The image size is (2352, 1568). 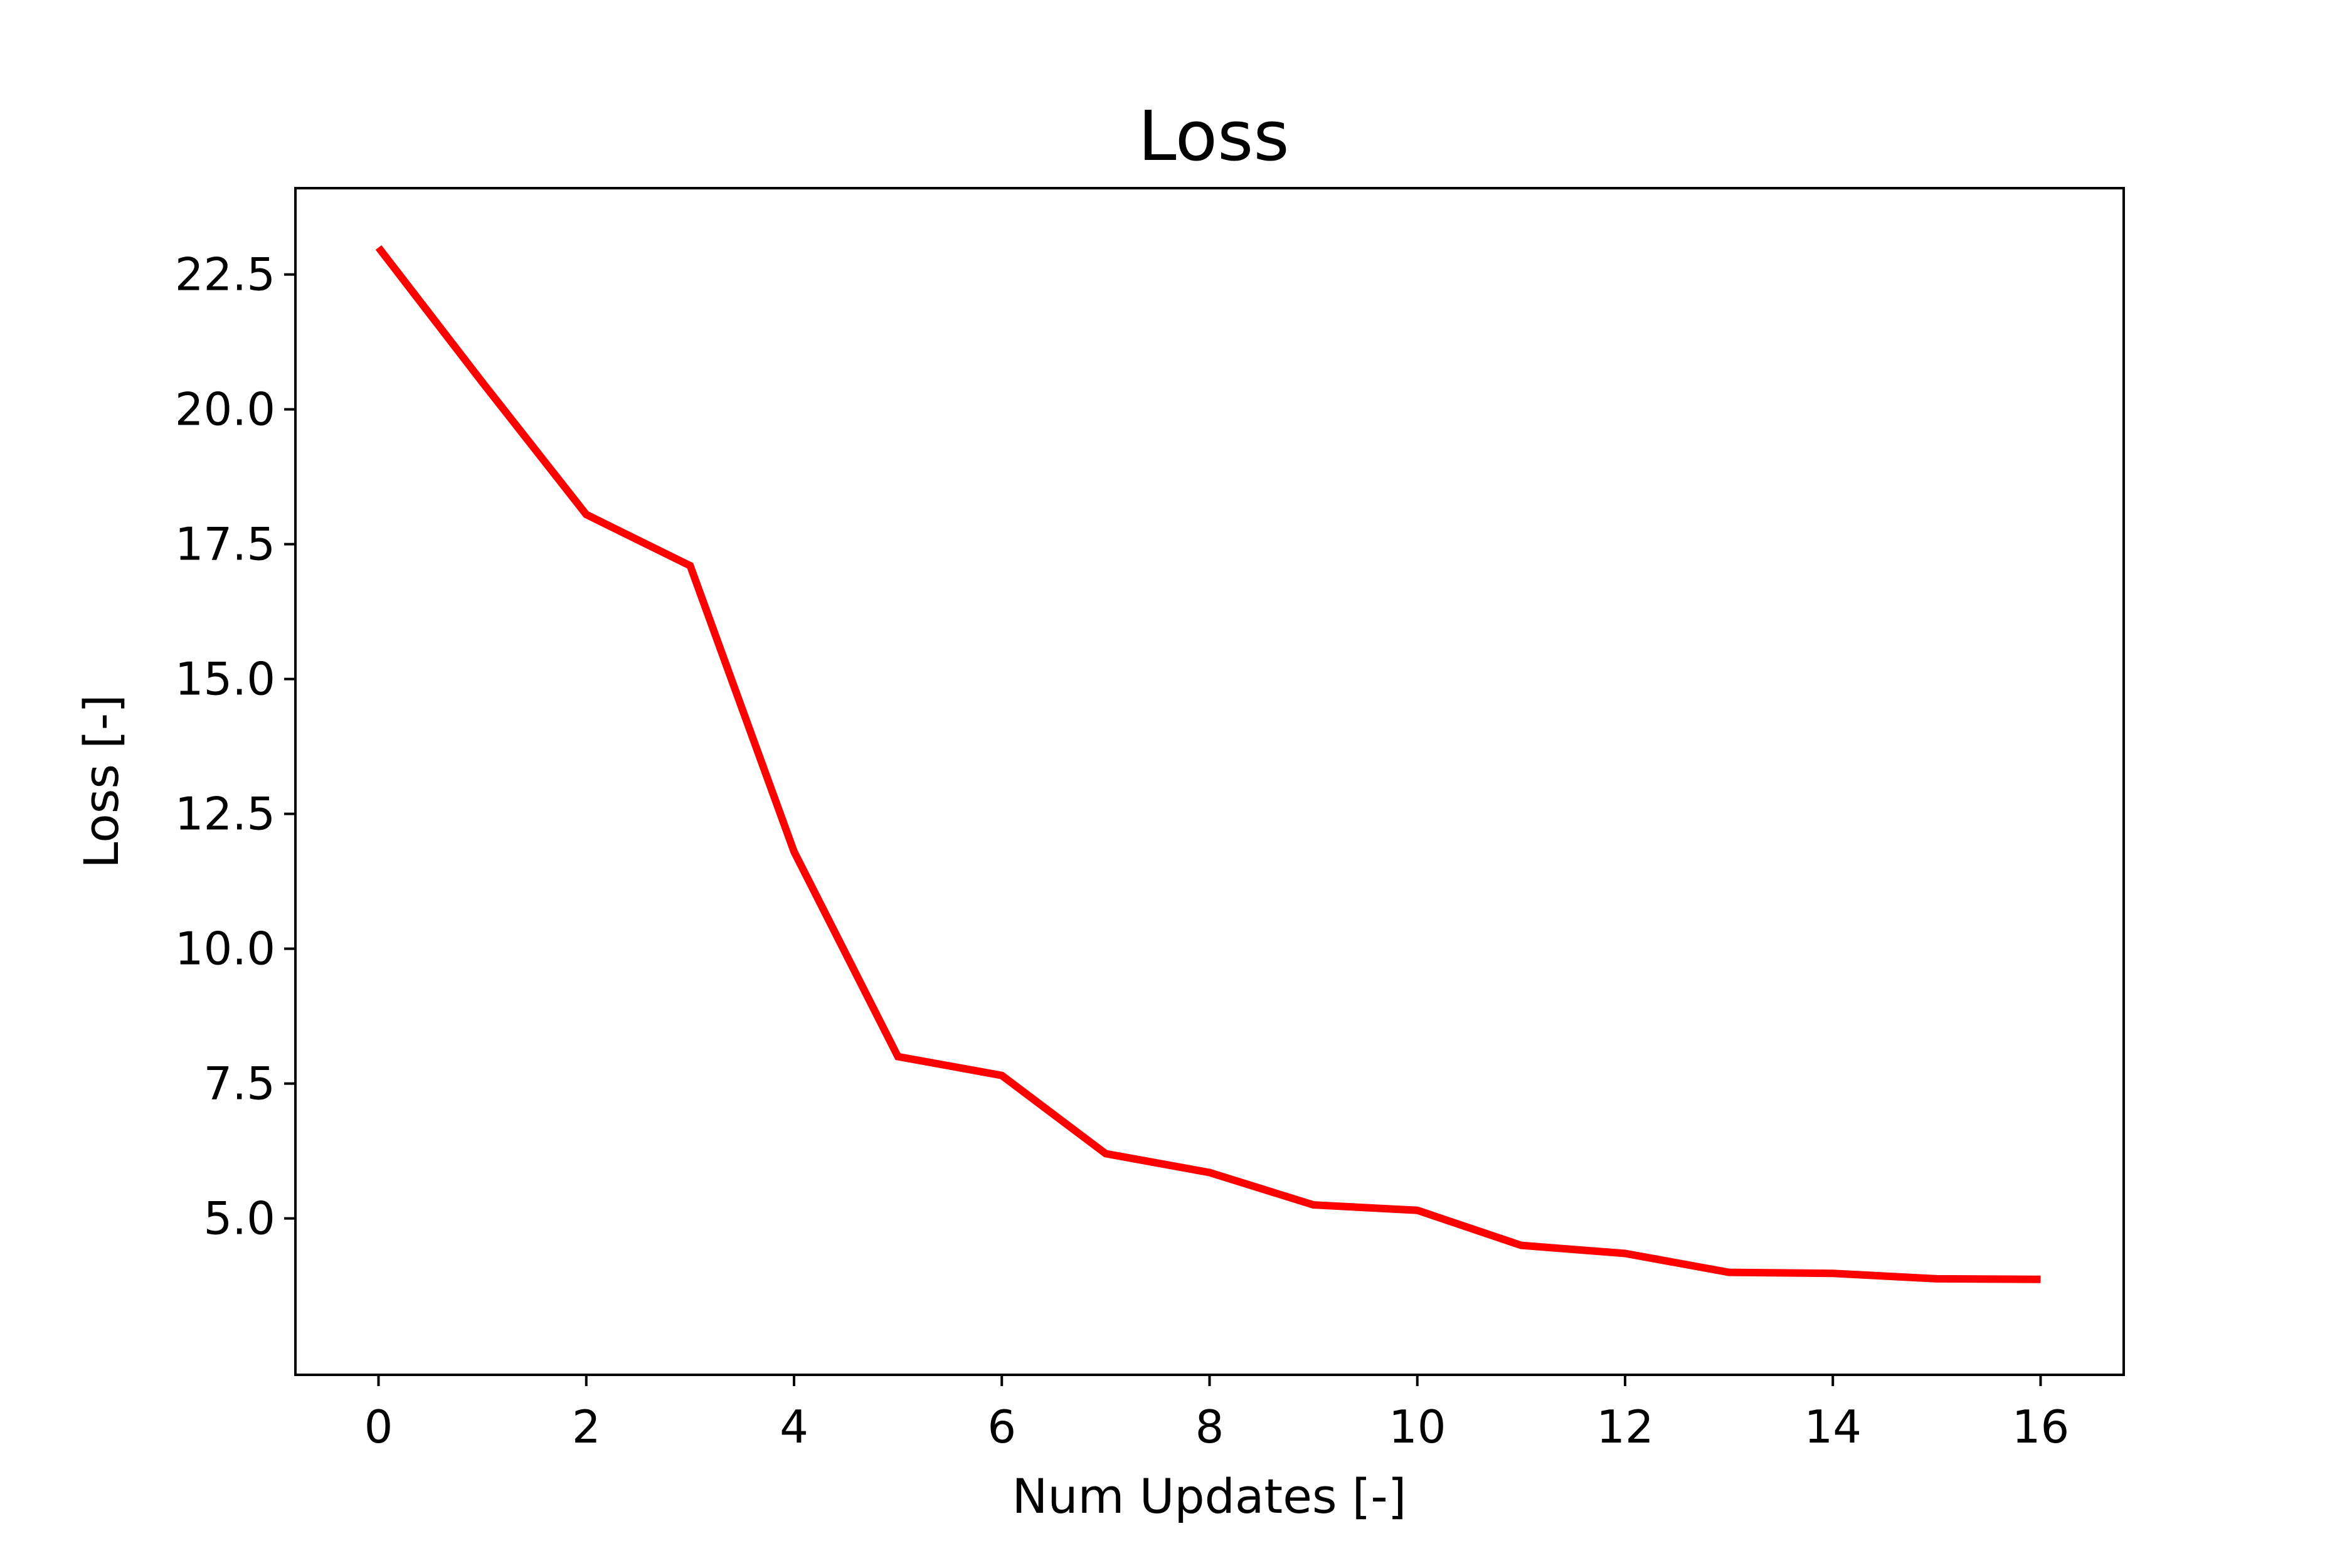 I want to click on y-tick-label: 22.5, so click(x=225, y=274).